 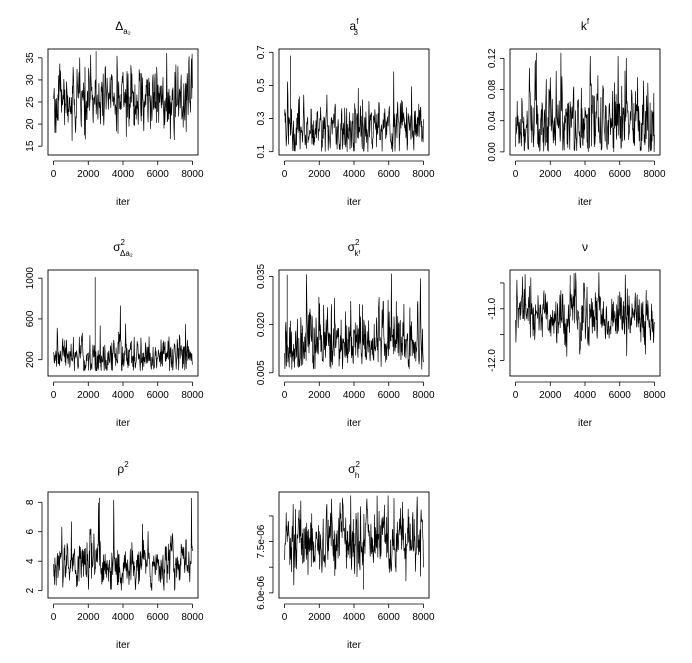 I want to click on y-tick-label: 200, so click(x=30, y=359).